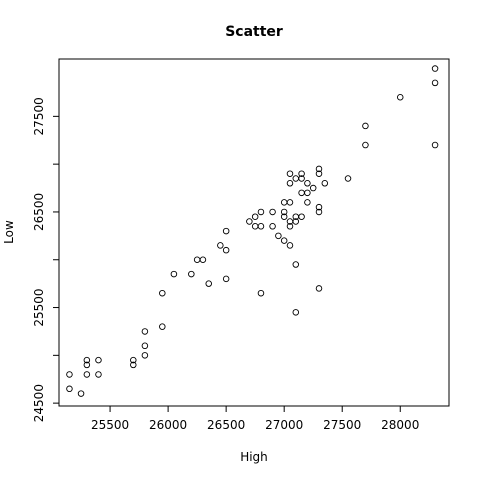 This screenshot has width=480, height=484. What do you see at coordinates (39, 212) in the screenshot?
I see `y-tick-label: 26500` at bounding box center [39, 212].